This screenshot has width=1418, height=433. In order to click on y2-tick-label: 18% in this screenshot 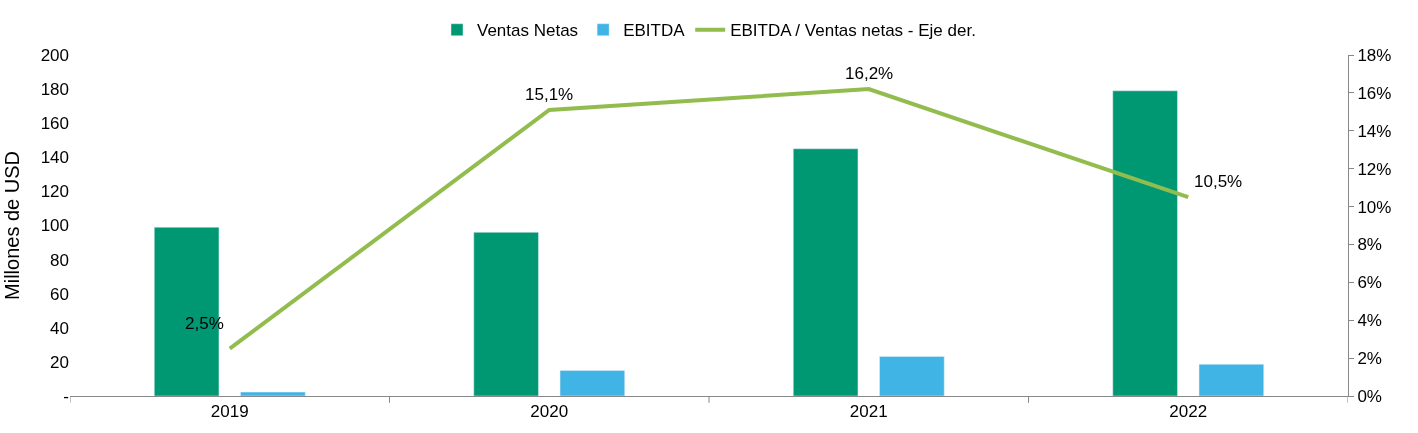, I will do `click(1374, 55)`.